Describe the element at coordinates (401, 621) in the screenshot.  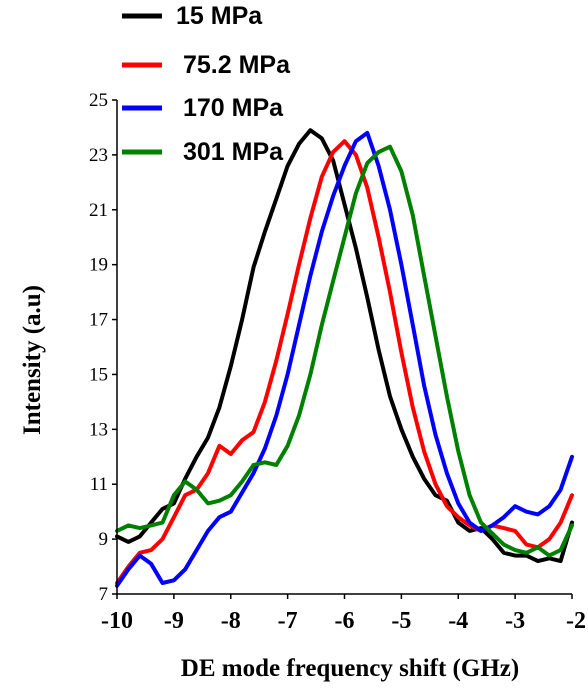
I see `x-tick-label: -5` at that location.